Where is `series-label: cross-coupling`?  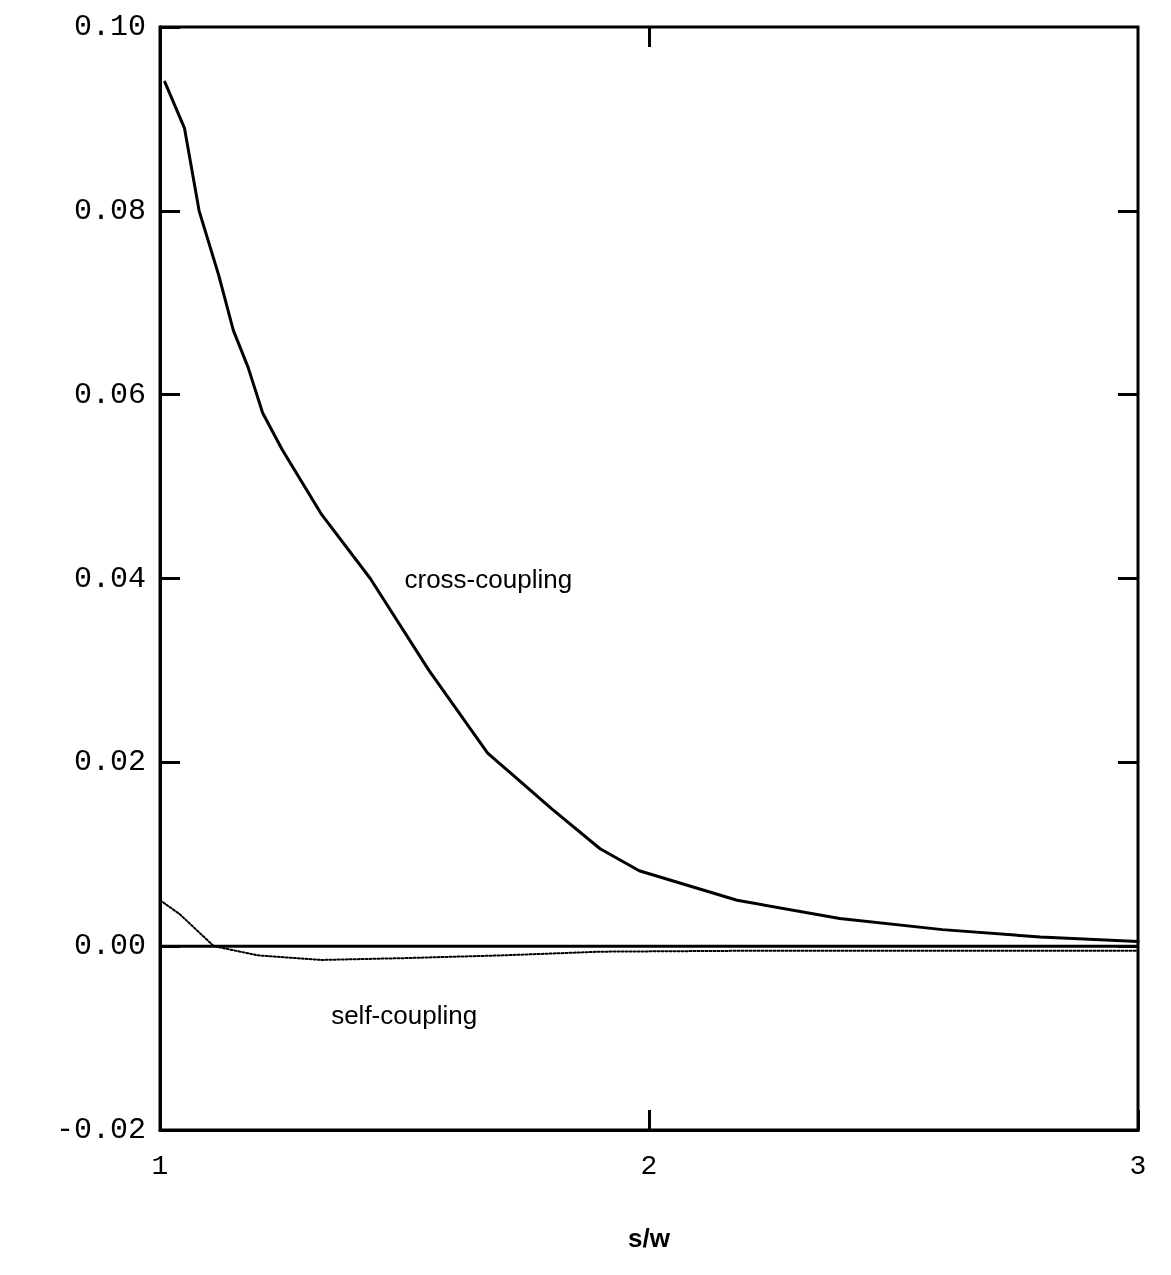 series-label: cross-coupling is located at coordinates (488, 578).